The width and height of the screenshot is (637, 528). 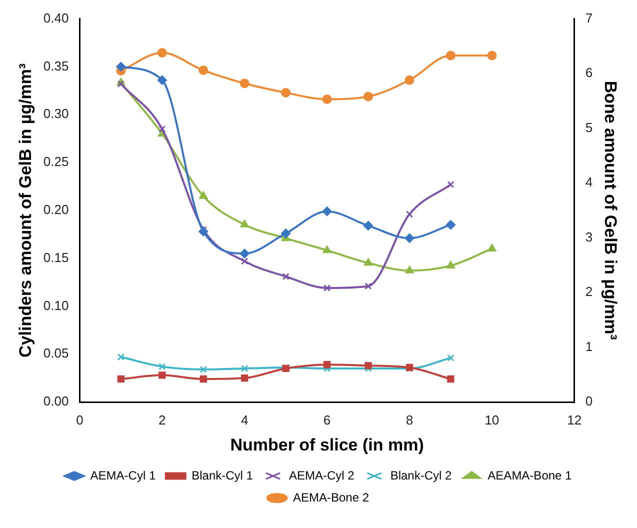 What do you see at coordinates (56, 353) in the screenshot?
I see `y-tick-label: 0.05` at bounding box center [56, 353].